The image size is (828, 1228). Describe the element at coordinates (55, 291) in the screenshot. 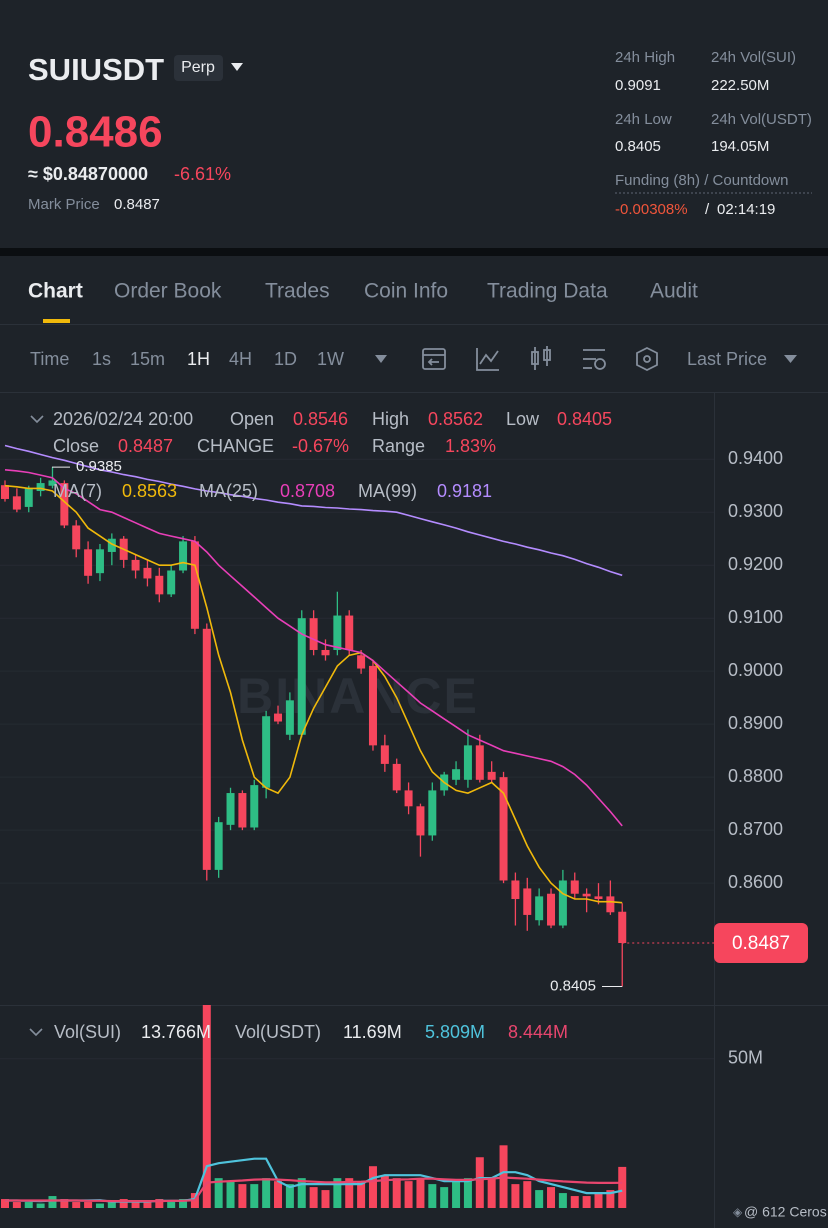

I see `tab: Chart` at that location.